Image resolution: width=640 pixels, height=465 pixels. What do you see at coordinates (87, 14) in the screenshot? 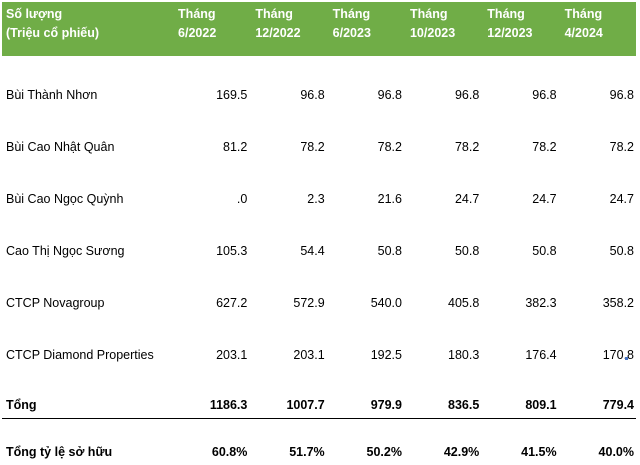
I see `header-label-line1: Số lượng` at bounding box center [87, 14].